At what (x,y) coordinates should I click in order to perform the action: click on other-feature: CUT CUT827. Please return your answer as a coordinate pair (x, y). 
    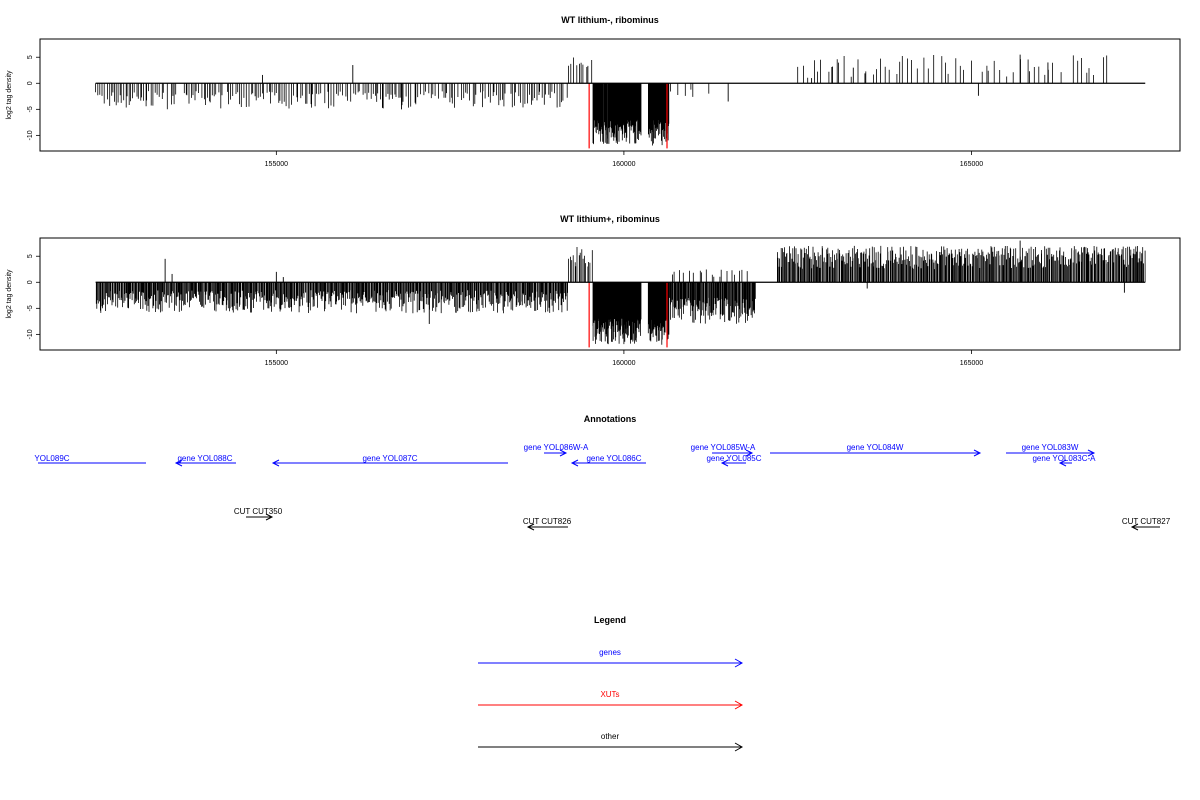
    Looking at the image, I should click on (1146, 524).